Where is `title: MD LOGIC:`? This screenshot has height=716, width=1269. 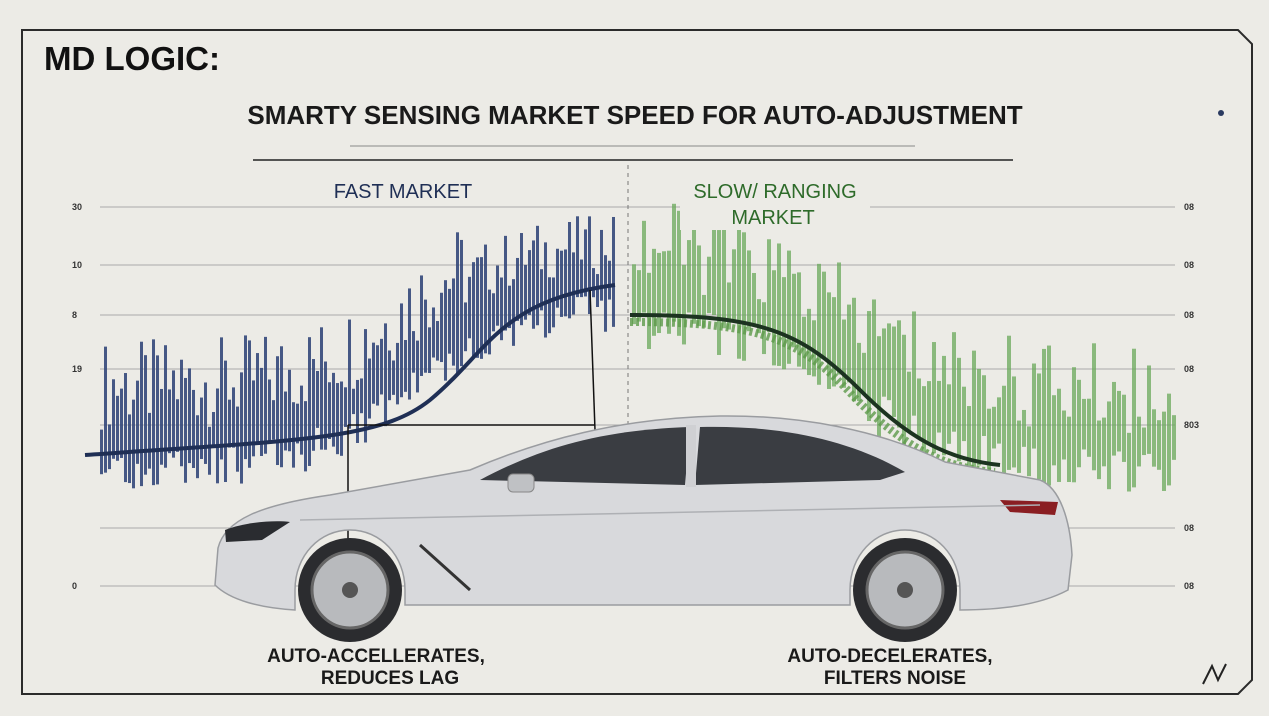 title: MD LOGIC: is located at coordinates (132, 58).